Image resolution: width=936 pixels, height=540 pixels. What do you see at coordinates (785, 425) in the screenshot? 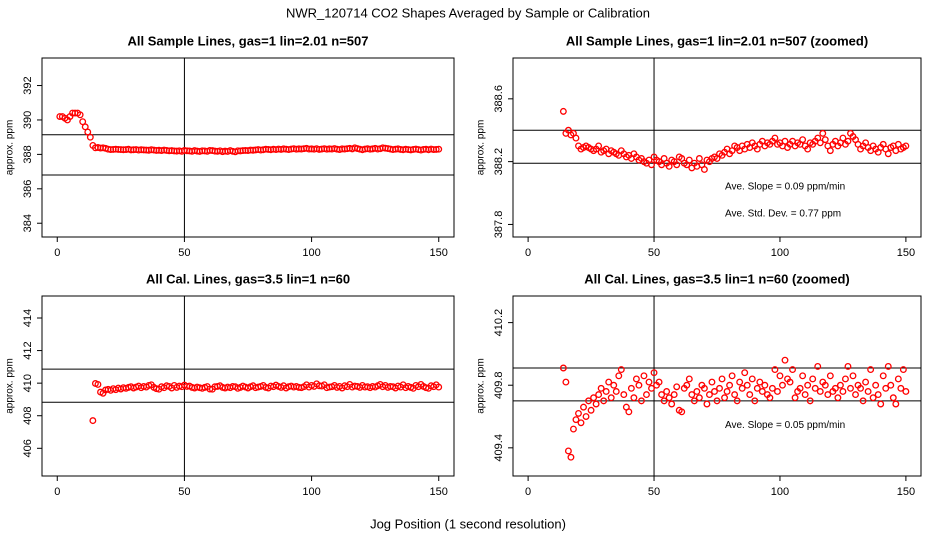
I see `annotation: Ave. Slope = 0.05 ppm/min` at bounding box center [785, 425].